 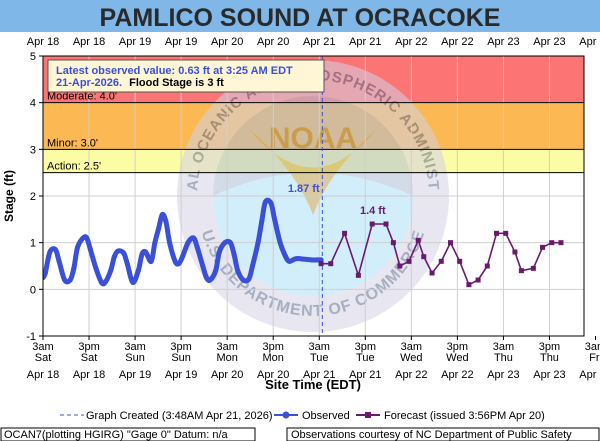 What do you see at coordinates (181, 375) in the screenshot?
I see `x-tick-date-3: Apr 19` at bounding box center [181, 375].